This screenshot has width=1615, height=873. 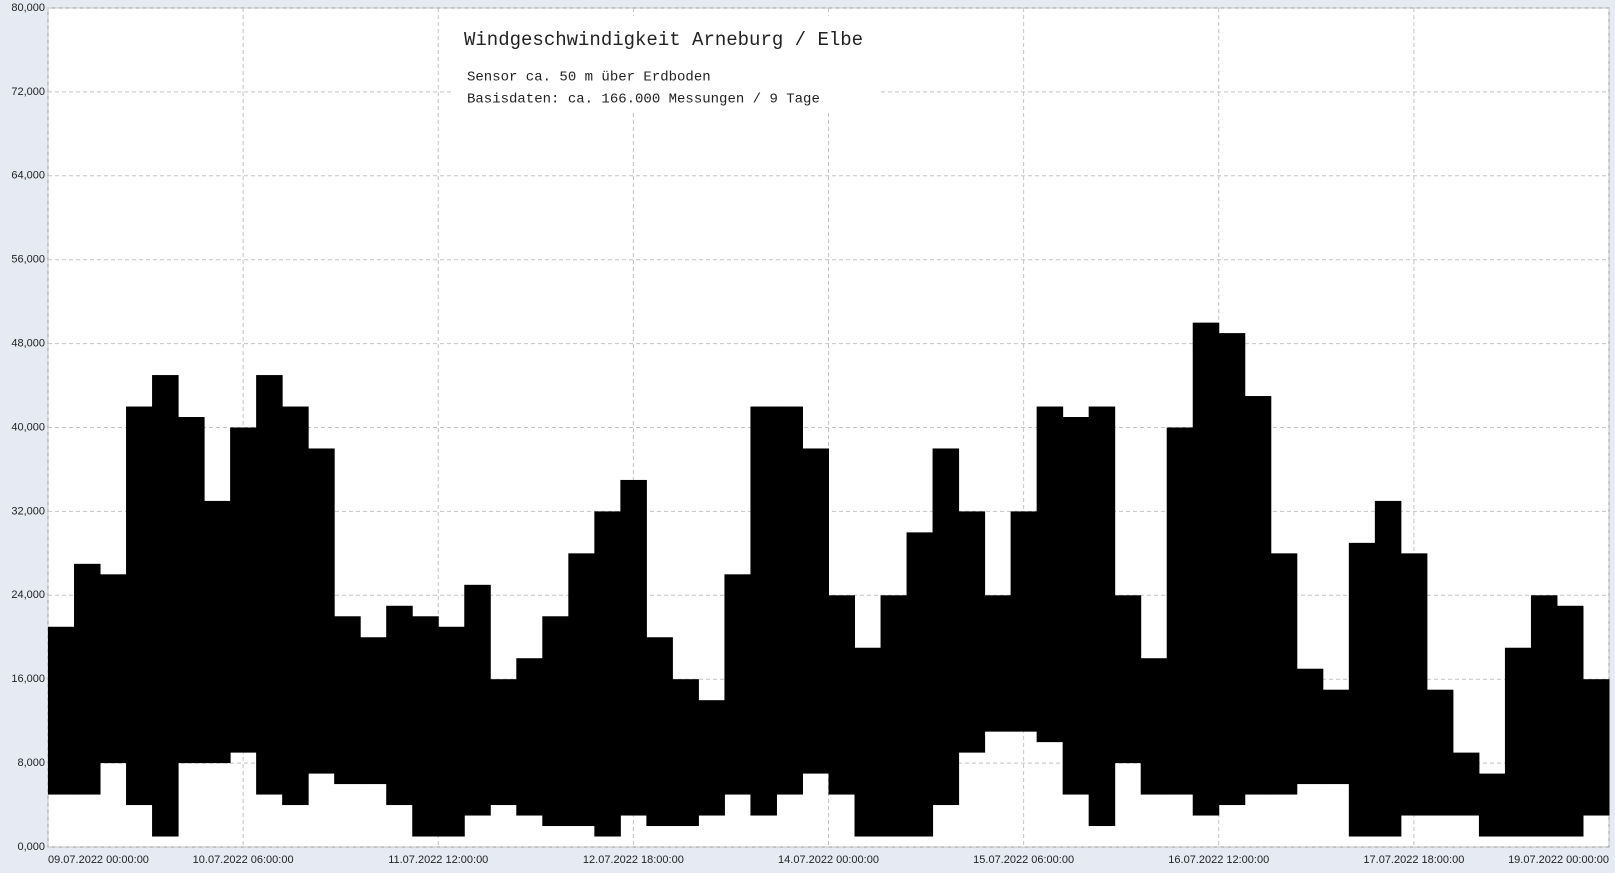 I want to click on annotation: Sensor ca. 50 m über Erdboden, so click(x=589, y=78).